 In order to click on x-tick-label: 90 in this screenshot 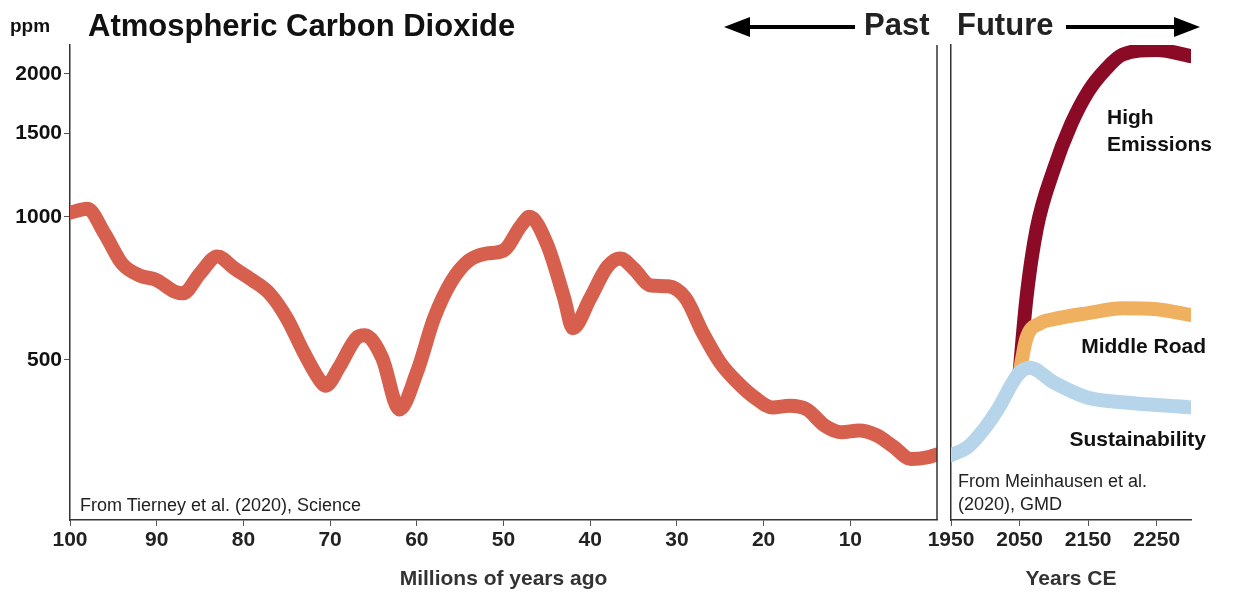, I will do `click(157, 539)`.